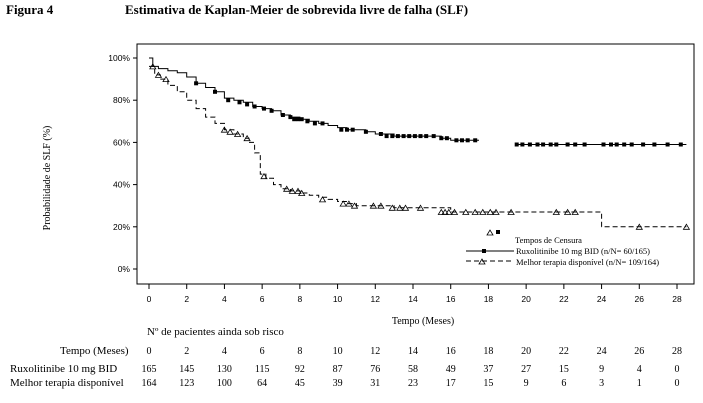 This screenshot has height=403, width=703. What do you see at coordinates (583, 251) in the screenshot?
I see `legend-label-ruxolitinibe: Ruxolitinibe 10 mg BID (n/N= 60/165)` at bounding box center [583, 251].